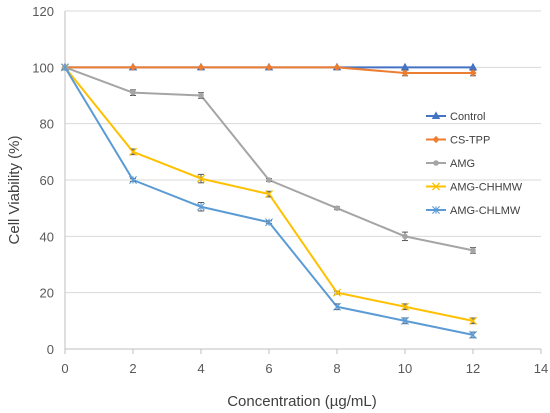 Image resolution: width=550 pixels, height=413 pixels. Describe the element at coordinates (14, 190) in the screenshot. I see `y-axis-title: Cell Viability (%)` at that location.